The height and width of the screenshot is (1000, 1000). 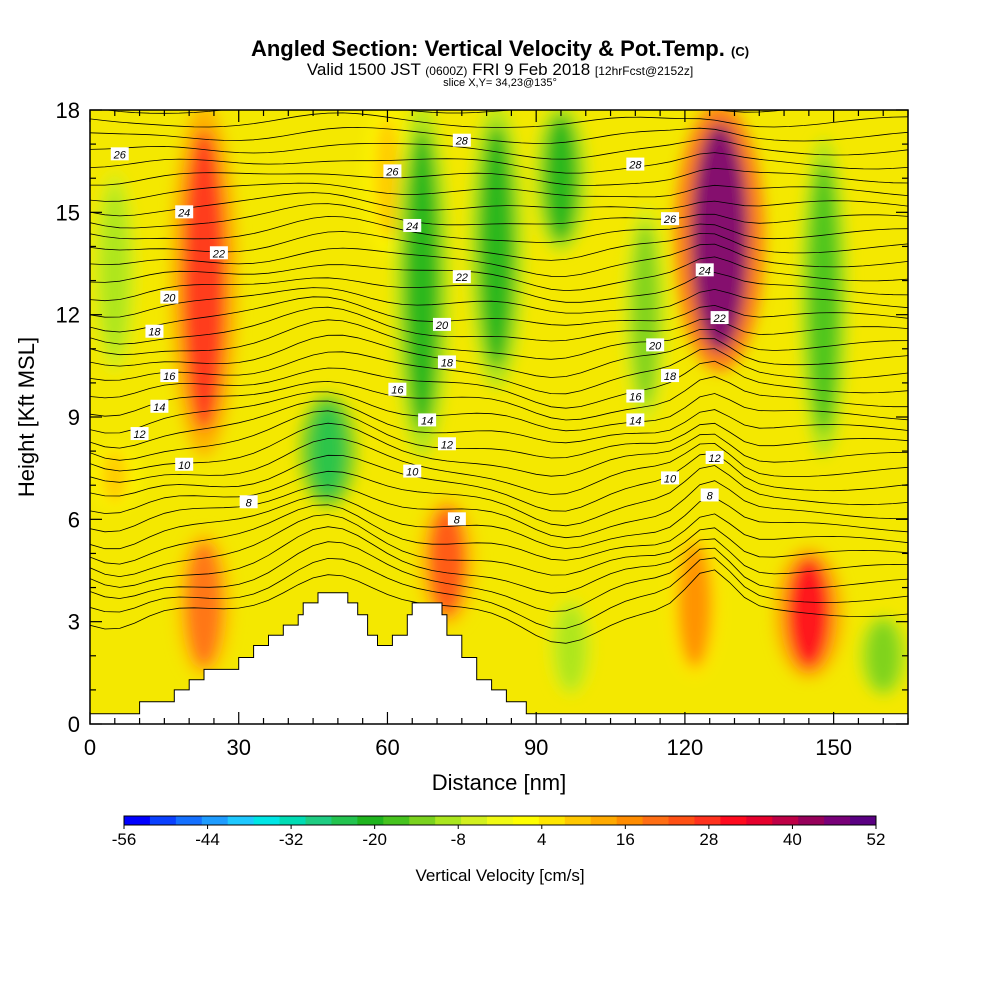 I want to click on y-axis-title: Height [Kft MSL], so click(x=26, y=417).